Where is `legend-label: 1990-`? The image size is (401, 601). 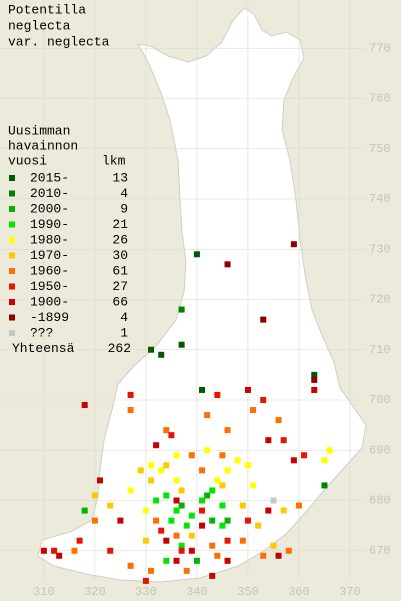
legend-label: 1990- is located at coordinates (49, 224).